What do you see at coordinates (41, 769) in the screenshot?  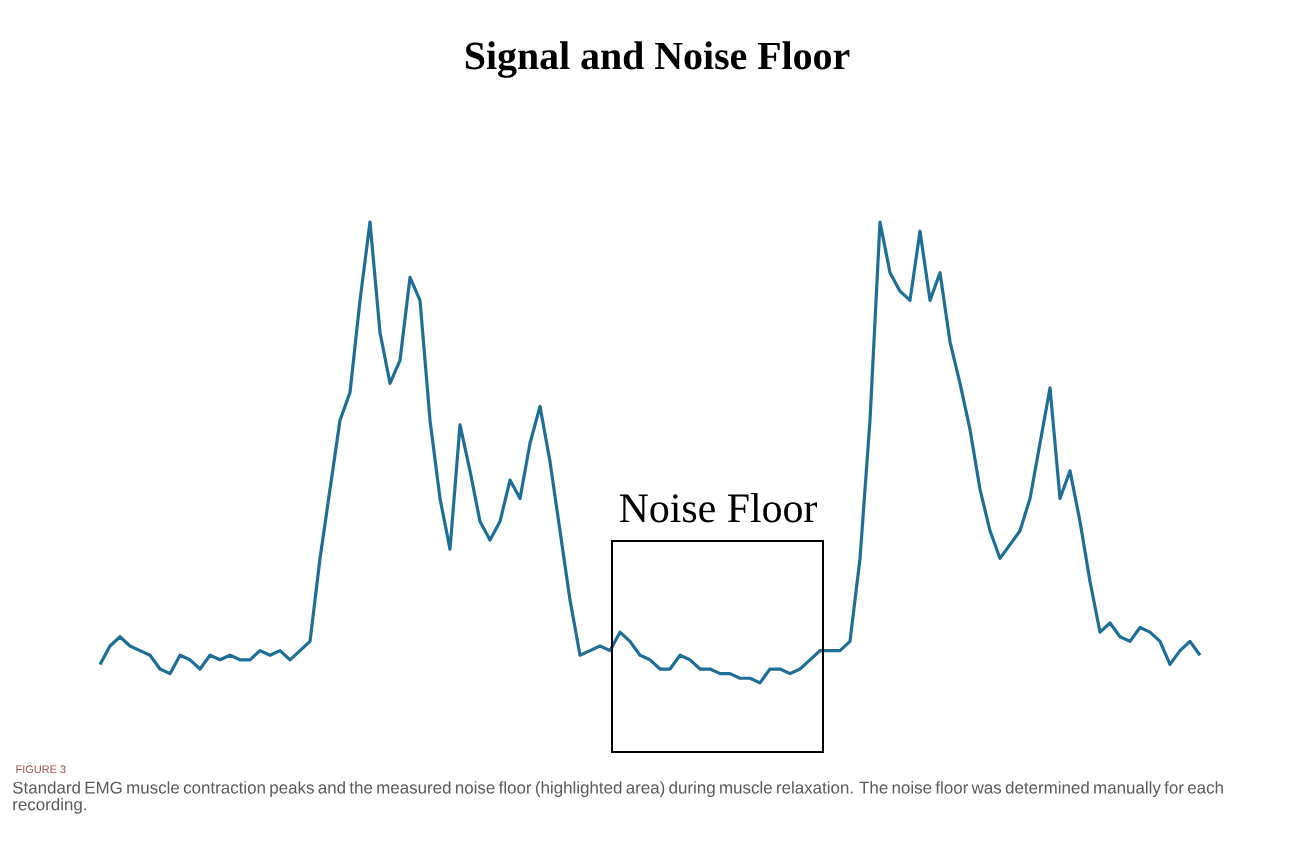 I see `caption: FIGURE 3` at bounding box center [41, 769].